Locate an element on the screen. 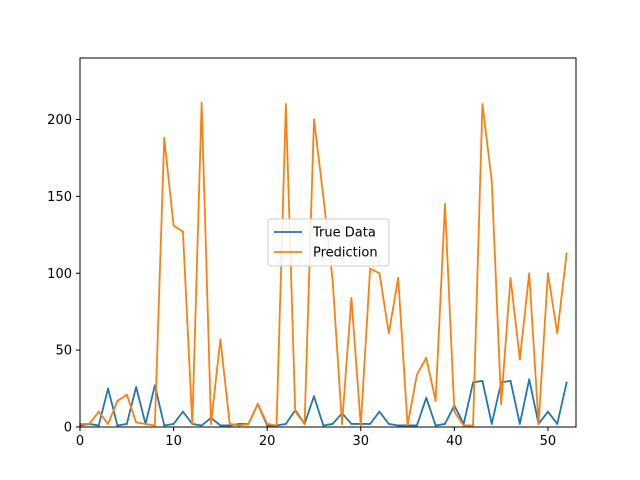 The height and width of the screenshot is (480, 640). x-axis: 0 10 20 30 40 50 is located at coordinates (316, 438).